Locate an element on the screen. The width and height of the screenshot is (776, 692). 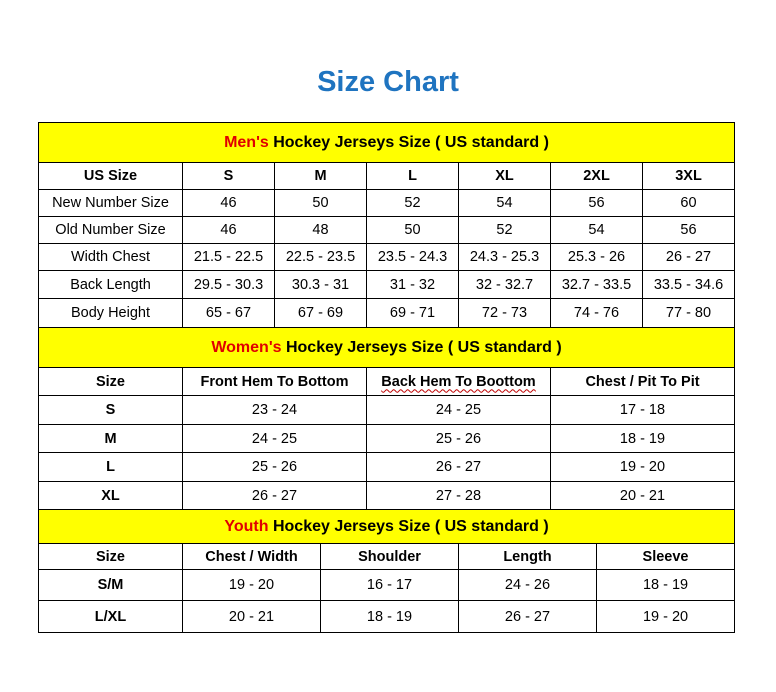
table-row: M 24 - 25 25 - 26 18 - 19 is located at coordinates (386, 438).